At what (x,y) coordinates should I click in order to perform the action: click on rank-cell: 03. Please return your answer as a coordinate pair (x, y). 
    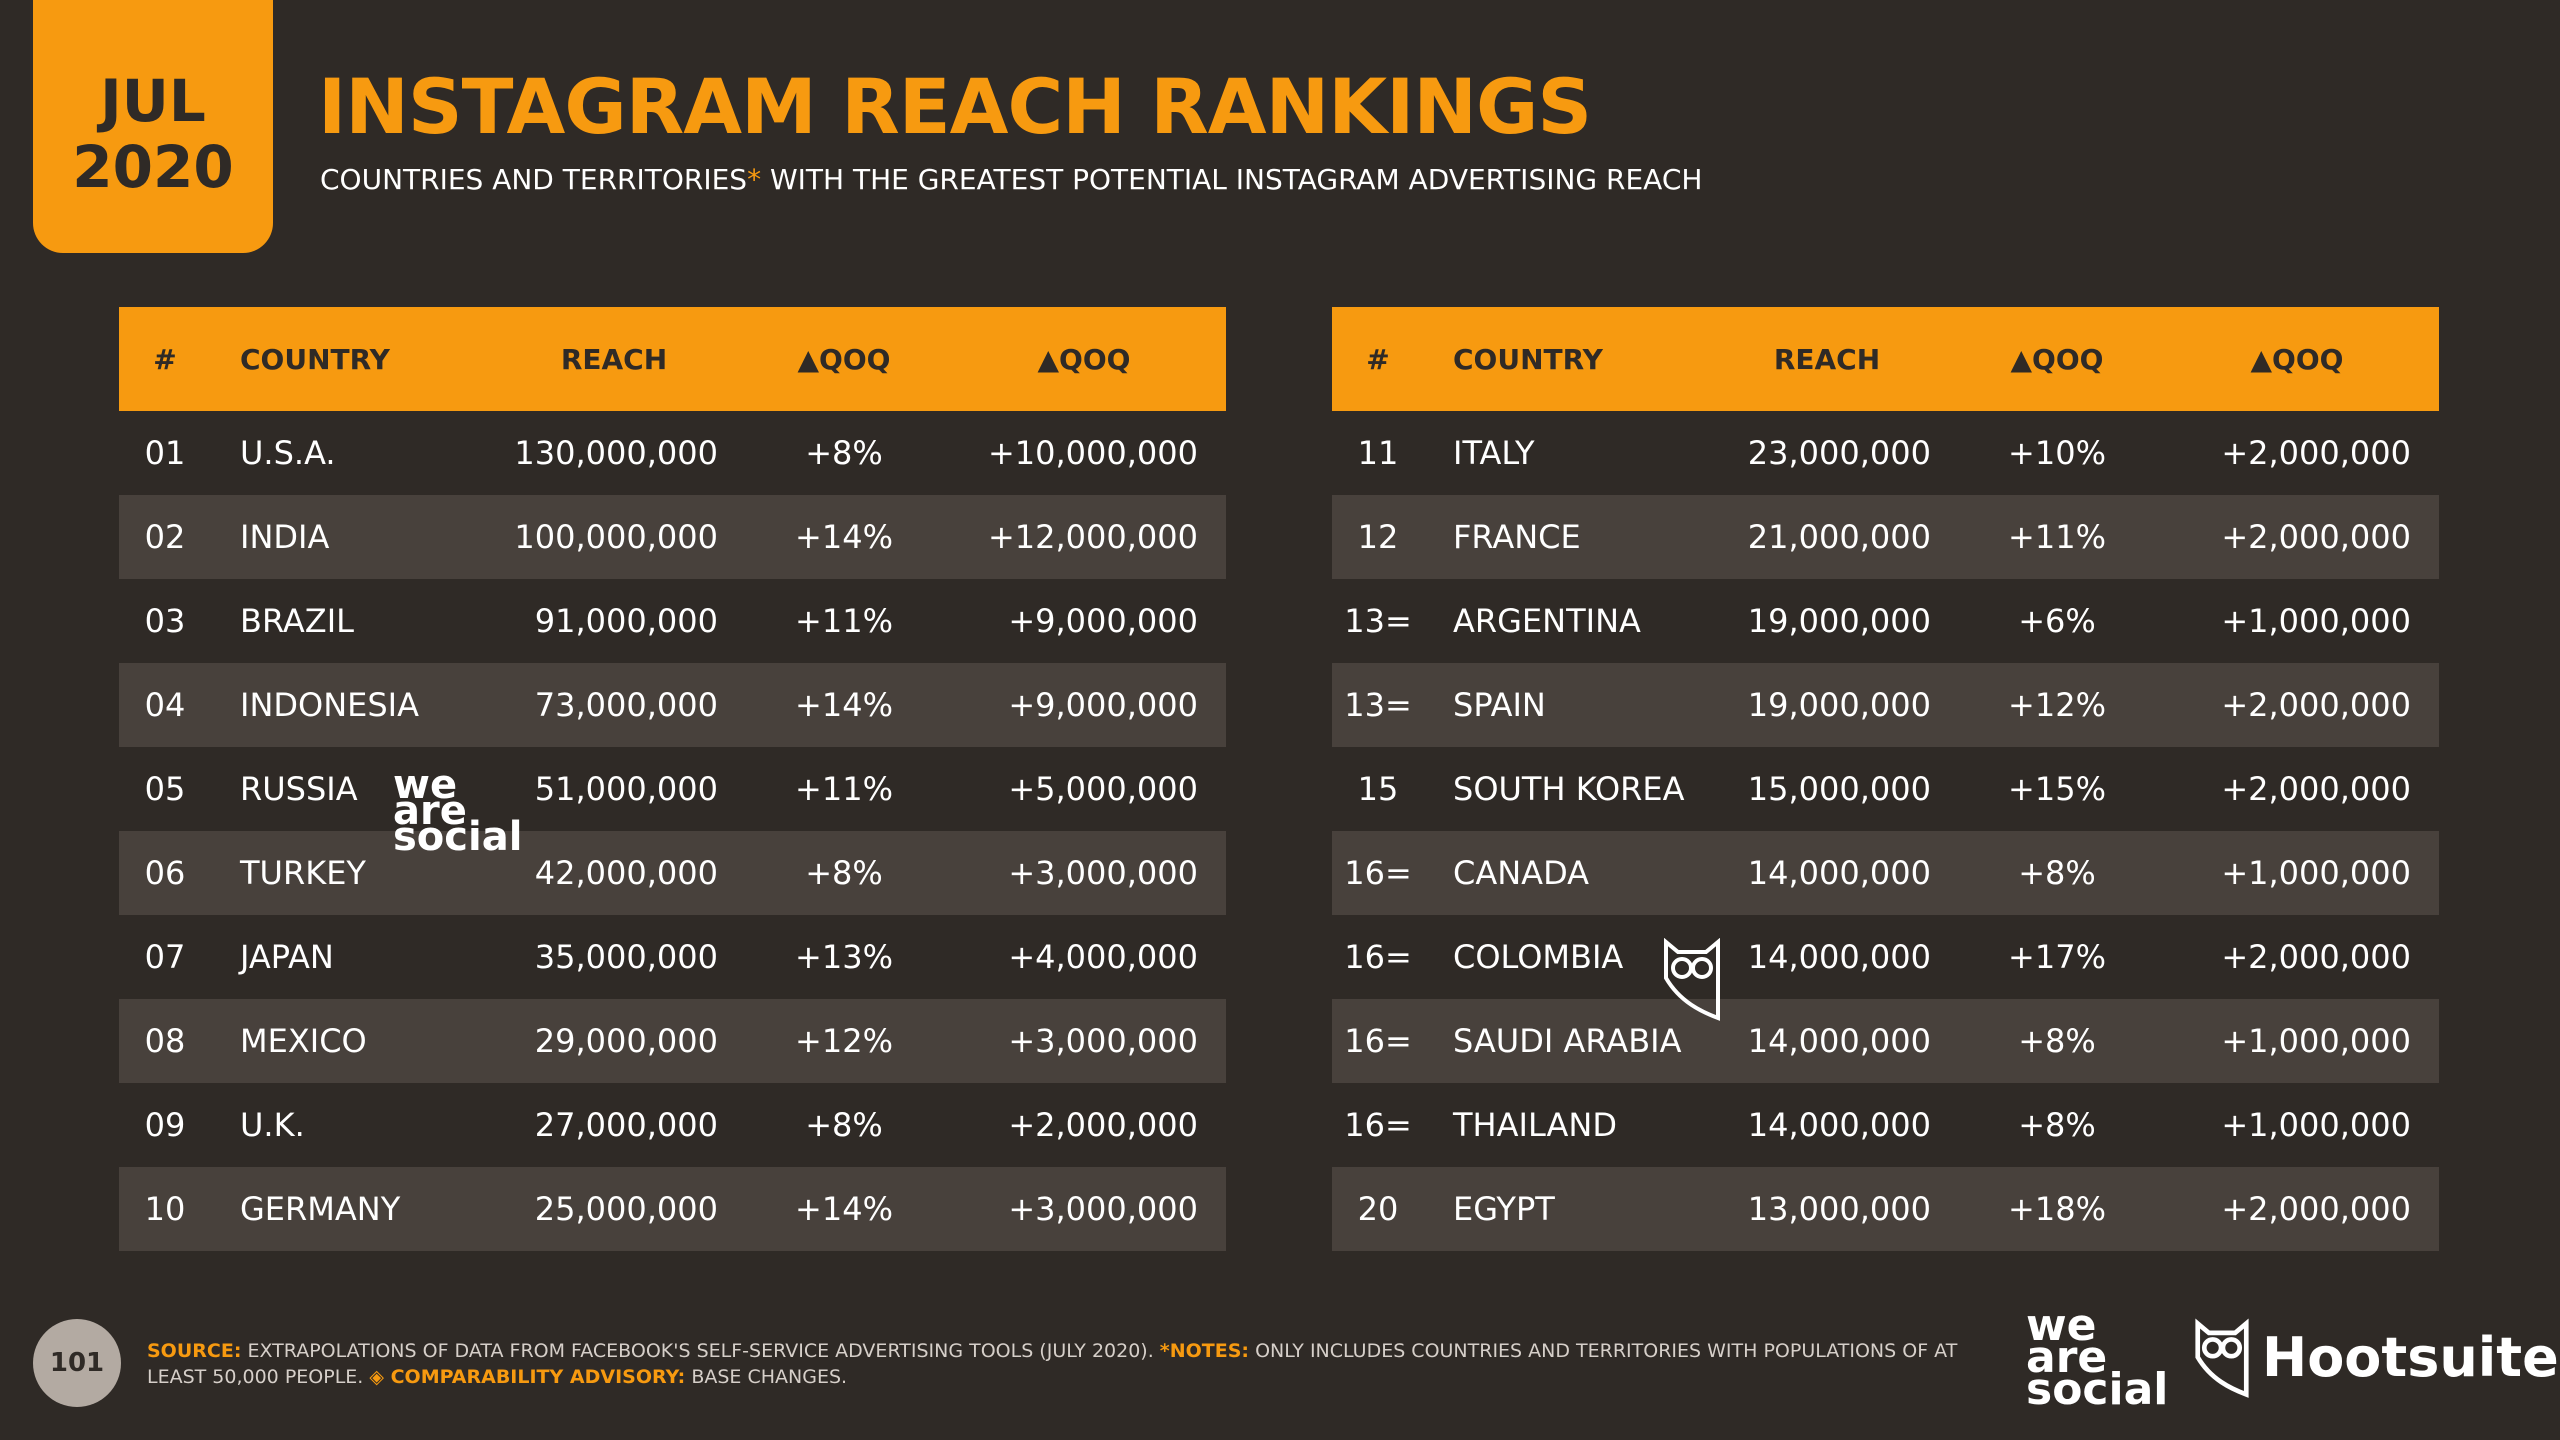
    Looking at the image, I should click on (165, 621).